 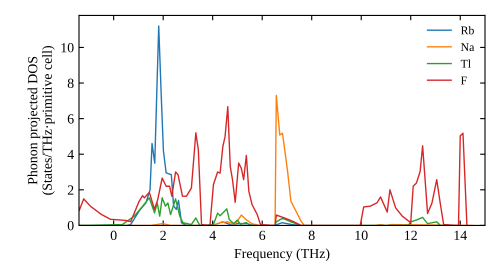 What do you see at coordinates (70, 155) in the screenshot?
I see `y-tick-label: 4` at bounding box center [70, 155].